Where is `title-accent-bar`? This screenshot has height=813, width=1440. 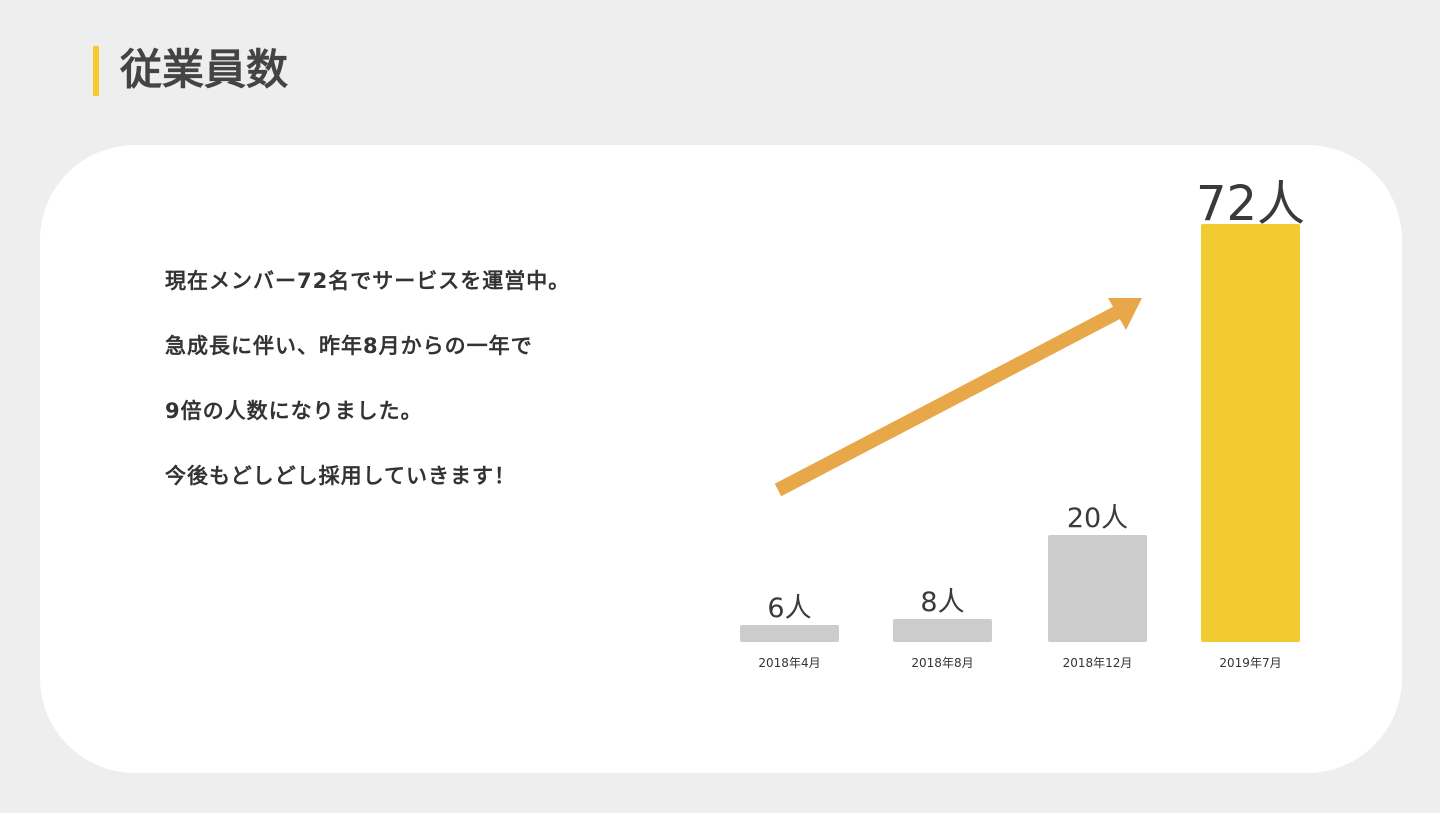 title-accent-bar is located at coordinates (96, 71).